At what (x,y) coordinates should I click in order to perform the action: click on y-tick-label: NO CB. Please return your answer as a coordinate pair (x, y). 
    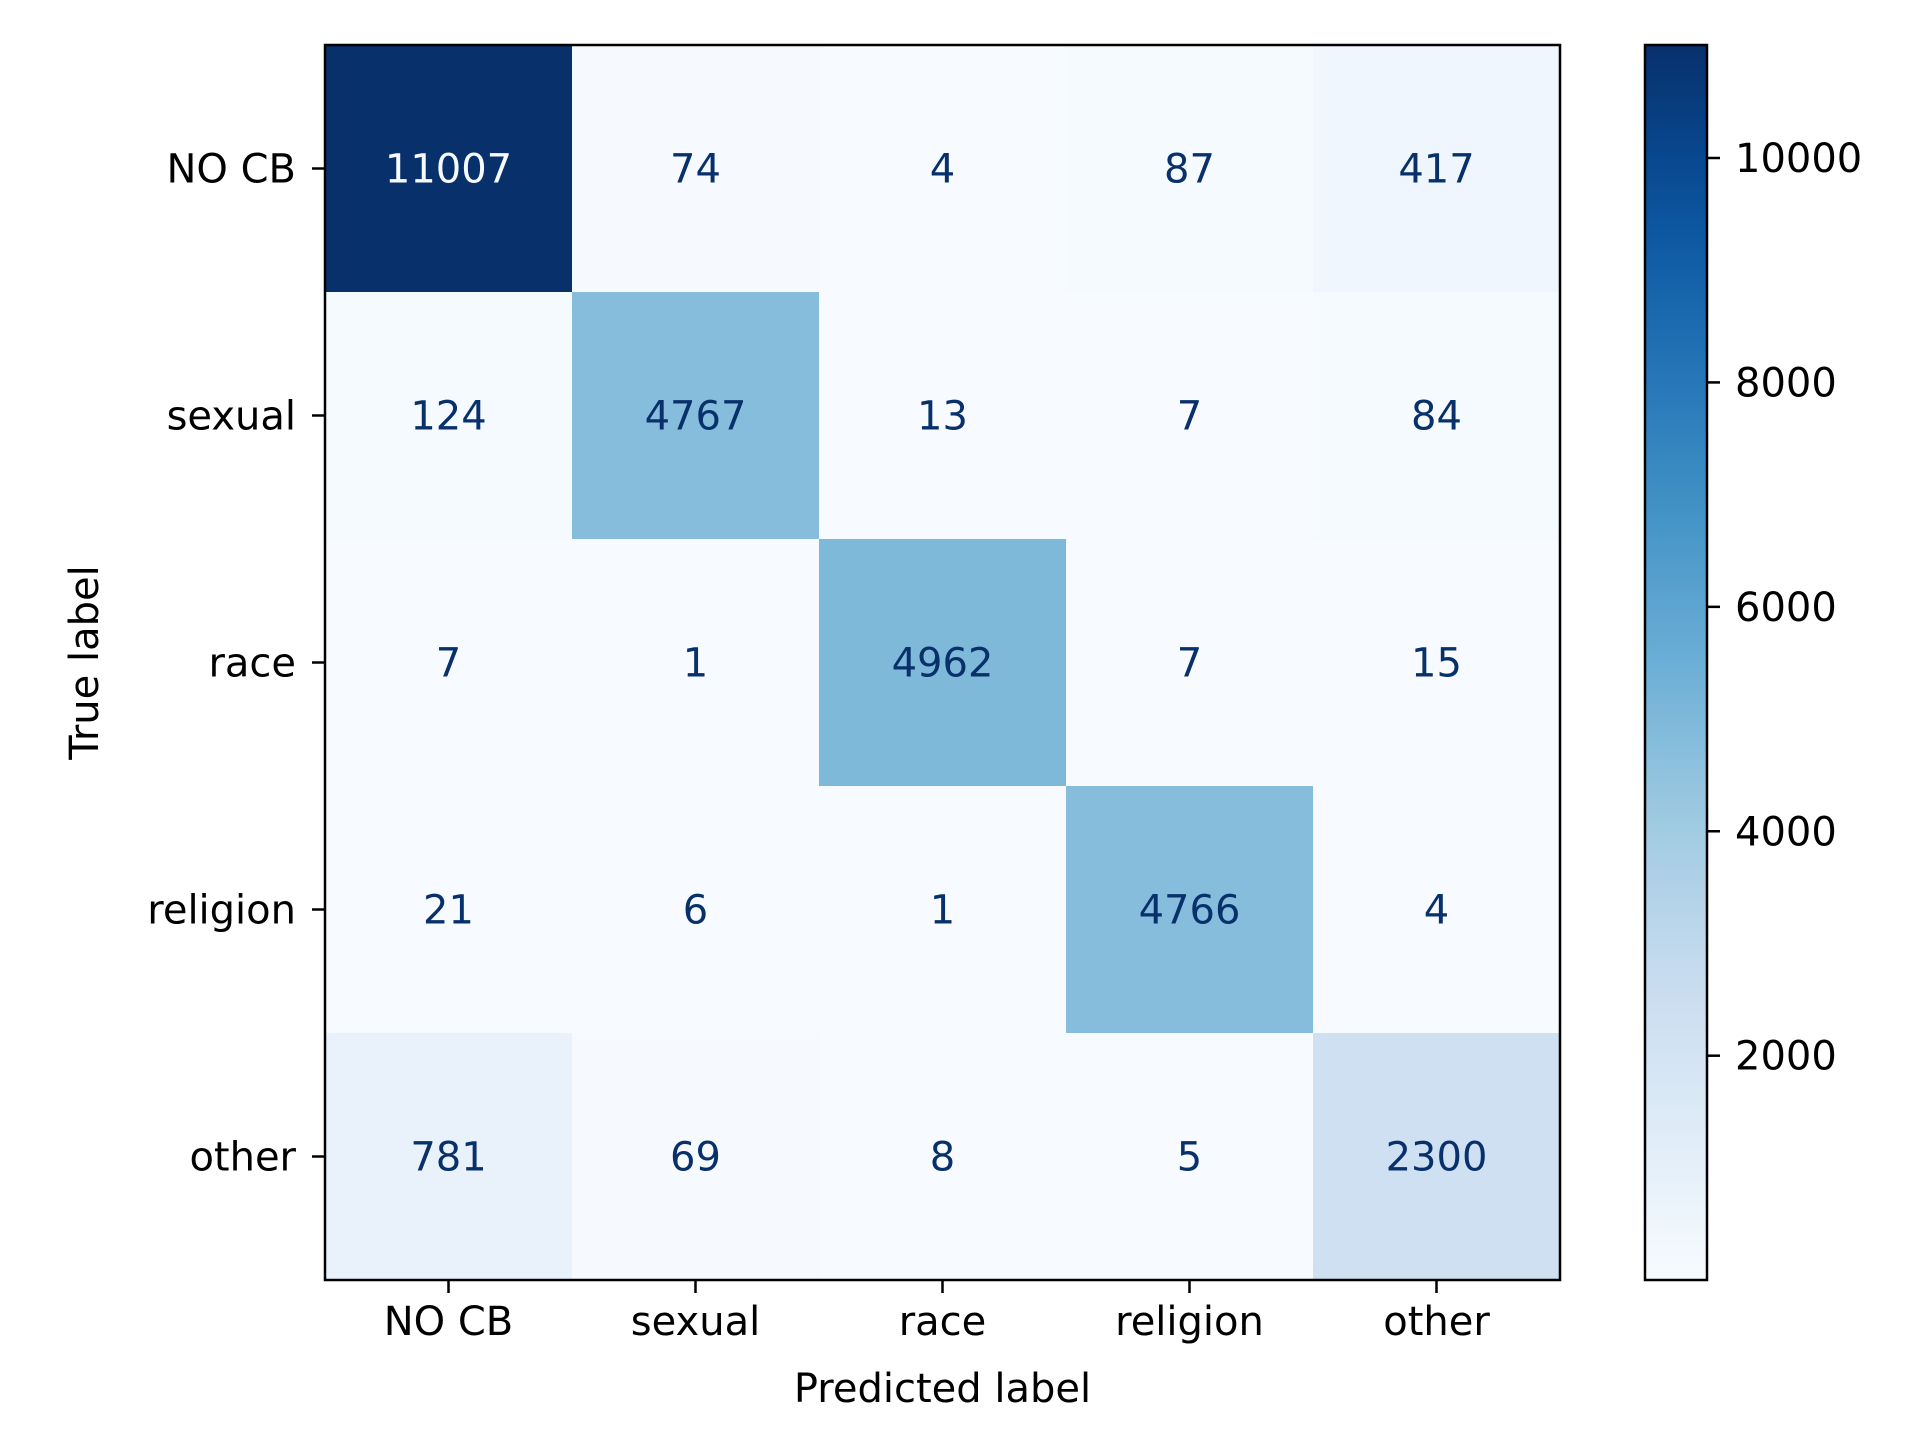
    Looking at the image, I should click on (232, 170).